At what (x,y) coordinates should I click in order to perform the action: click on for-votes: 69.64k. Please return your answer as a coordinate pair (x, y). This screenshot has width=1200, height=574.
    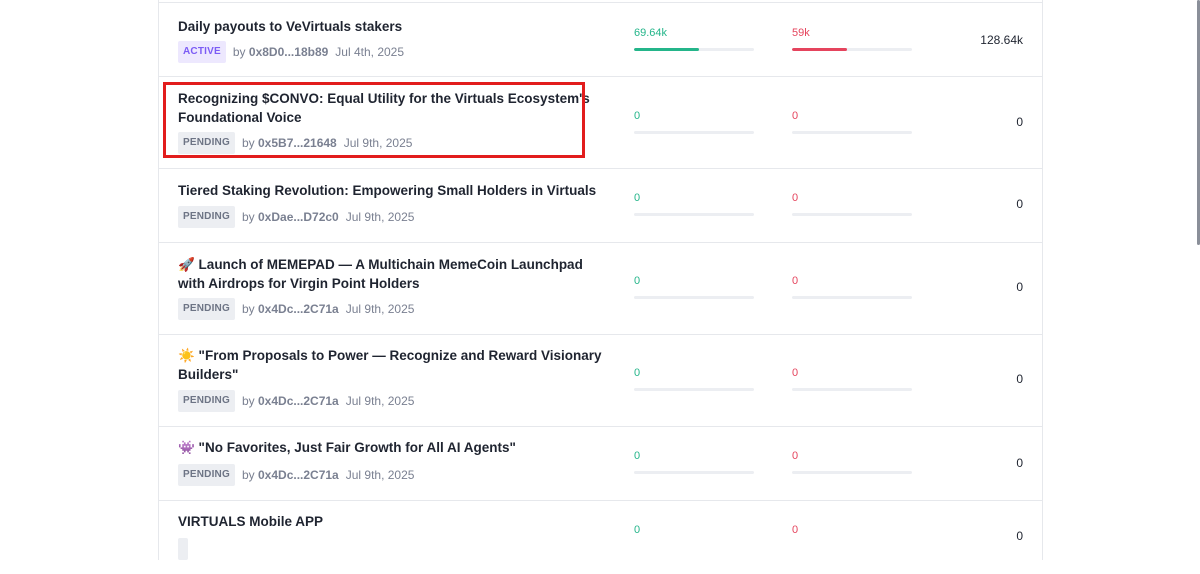
    Looking at the image, I should click on (651, 33).